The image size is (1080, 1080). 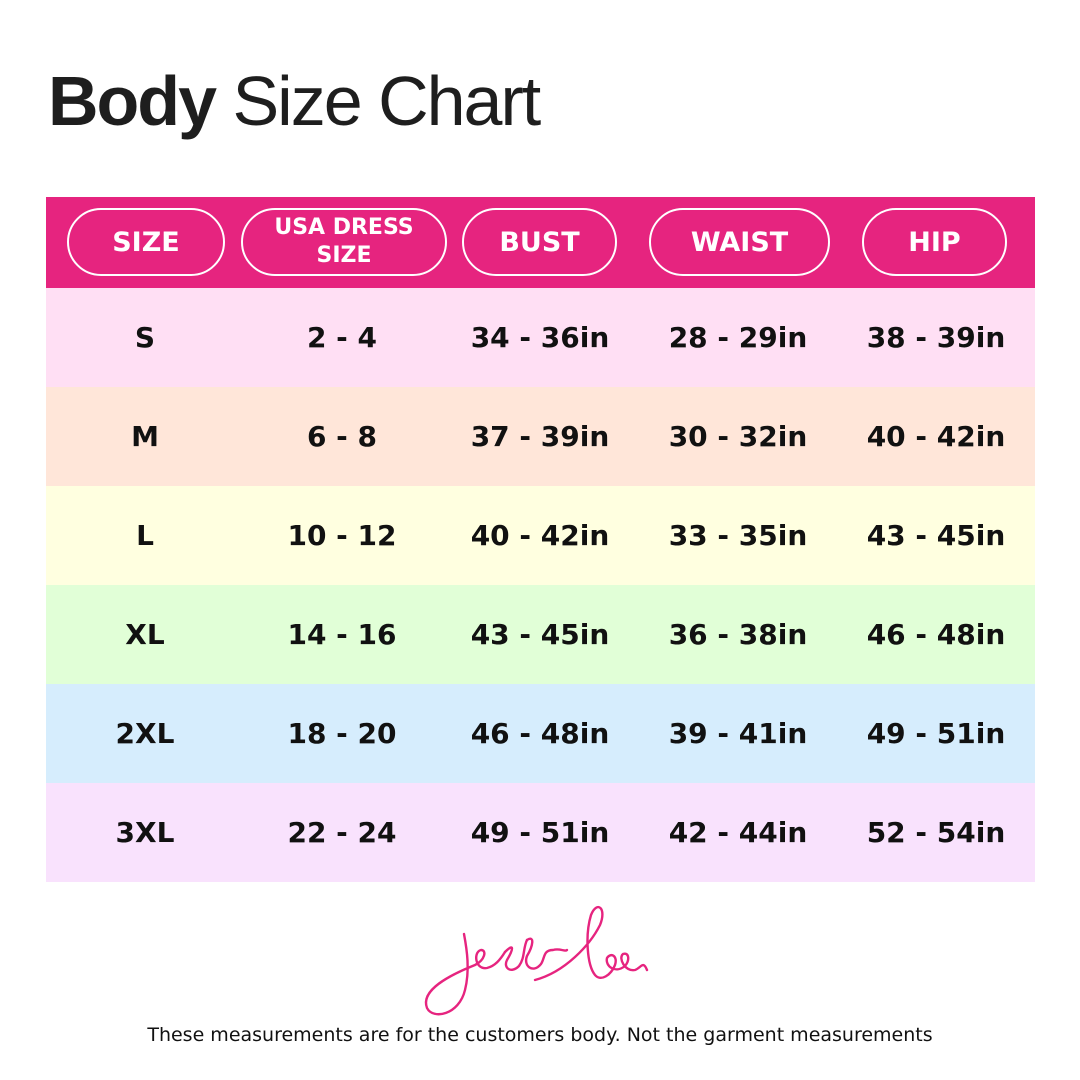 I want to click on table-header: SIZE USA DRESS SIZE BUST WAIST HIP, so click(x=540, y=242).